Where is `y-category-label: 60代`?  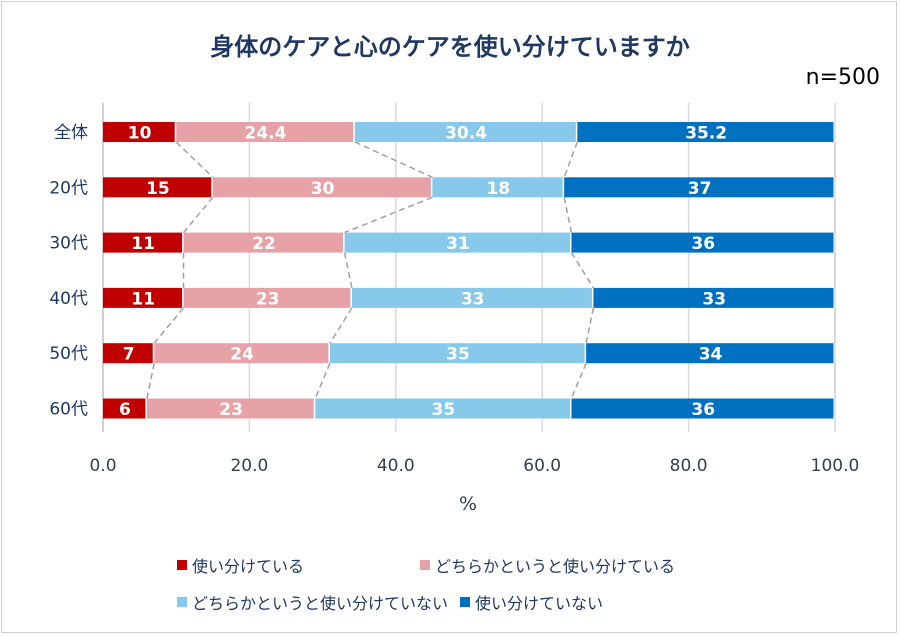 y-category-label: 60代 is located at coordinates (68, 410).